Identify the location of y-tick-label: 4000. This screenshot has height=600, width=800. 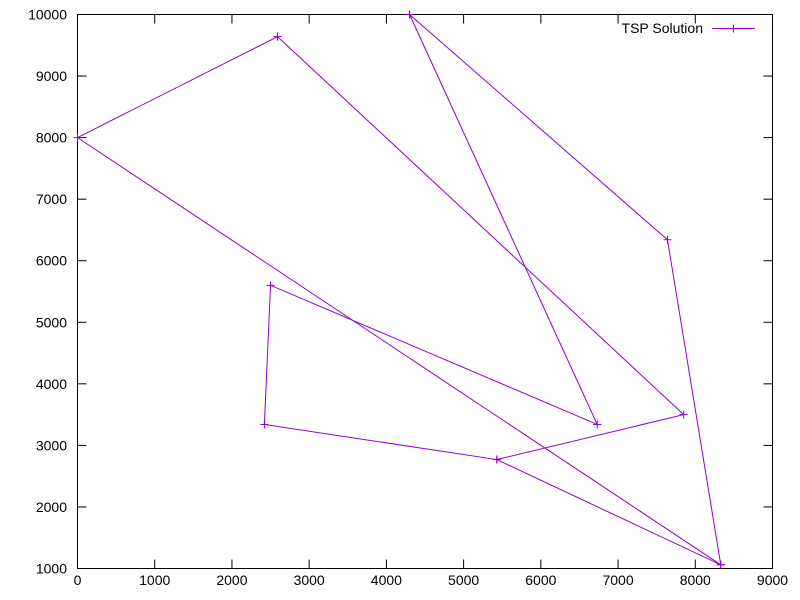
(51, 384).